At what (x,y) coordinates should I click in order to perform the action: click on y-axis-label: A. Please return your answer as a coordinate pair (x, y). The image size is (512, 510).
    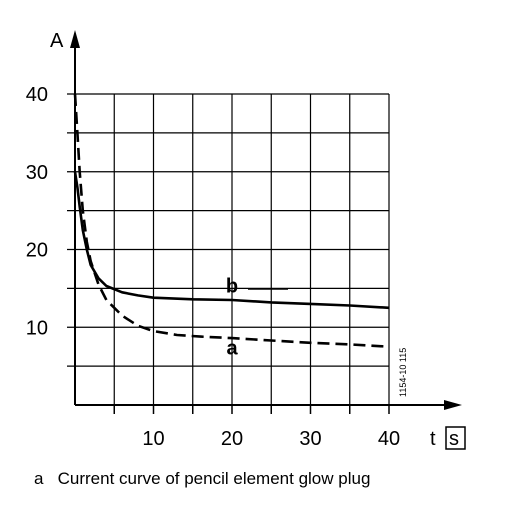
    Looking at the image, I should click on (57, 41).